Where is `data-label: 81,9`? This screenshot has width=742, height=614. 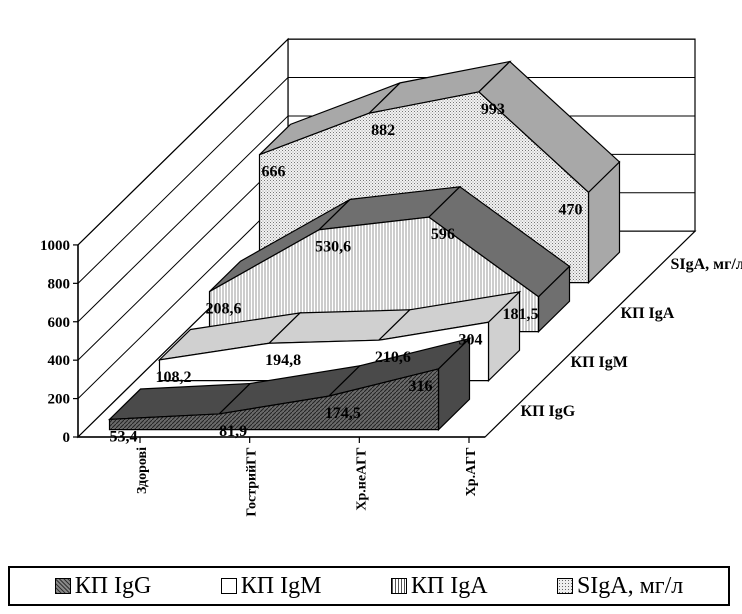 data-label: 81,9 is located at coordinates (233, 431).